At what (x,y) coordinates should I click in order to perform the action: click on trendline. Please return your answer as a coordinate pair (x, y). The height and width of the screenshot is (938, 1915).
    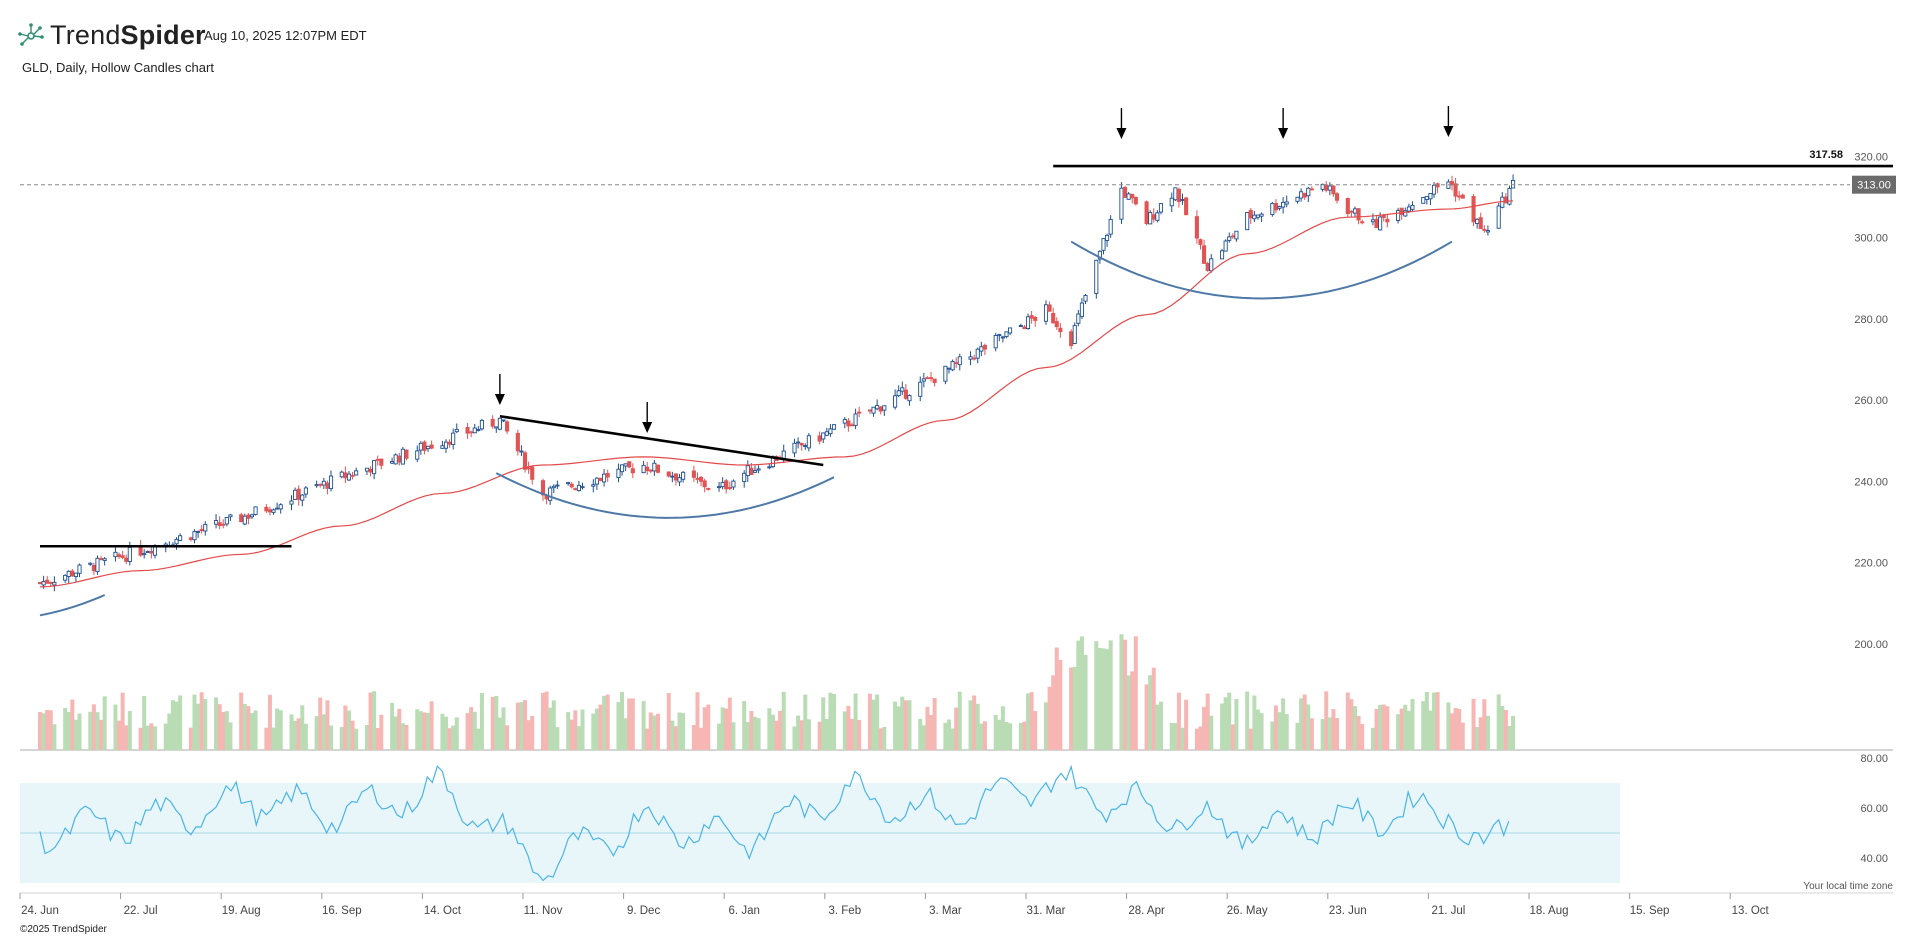
    Looking at the image, I should click on (661, 440).